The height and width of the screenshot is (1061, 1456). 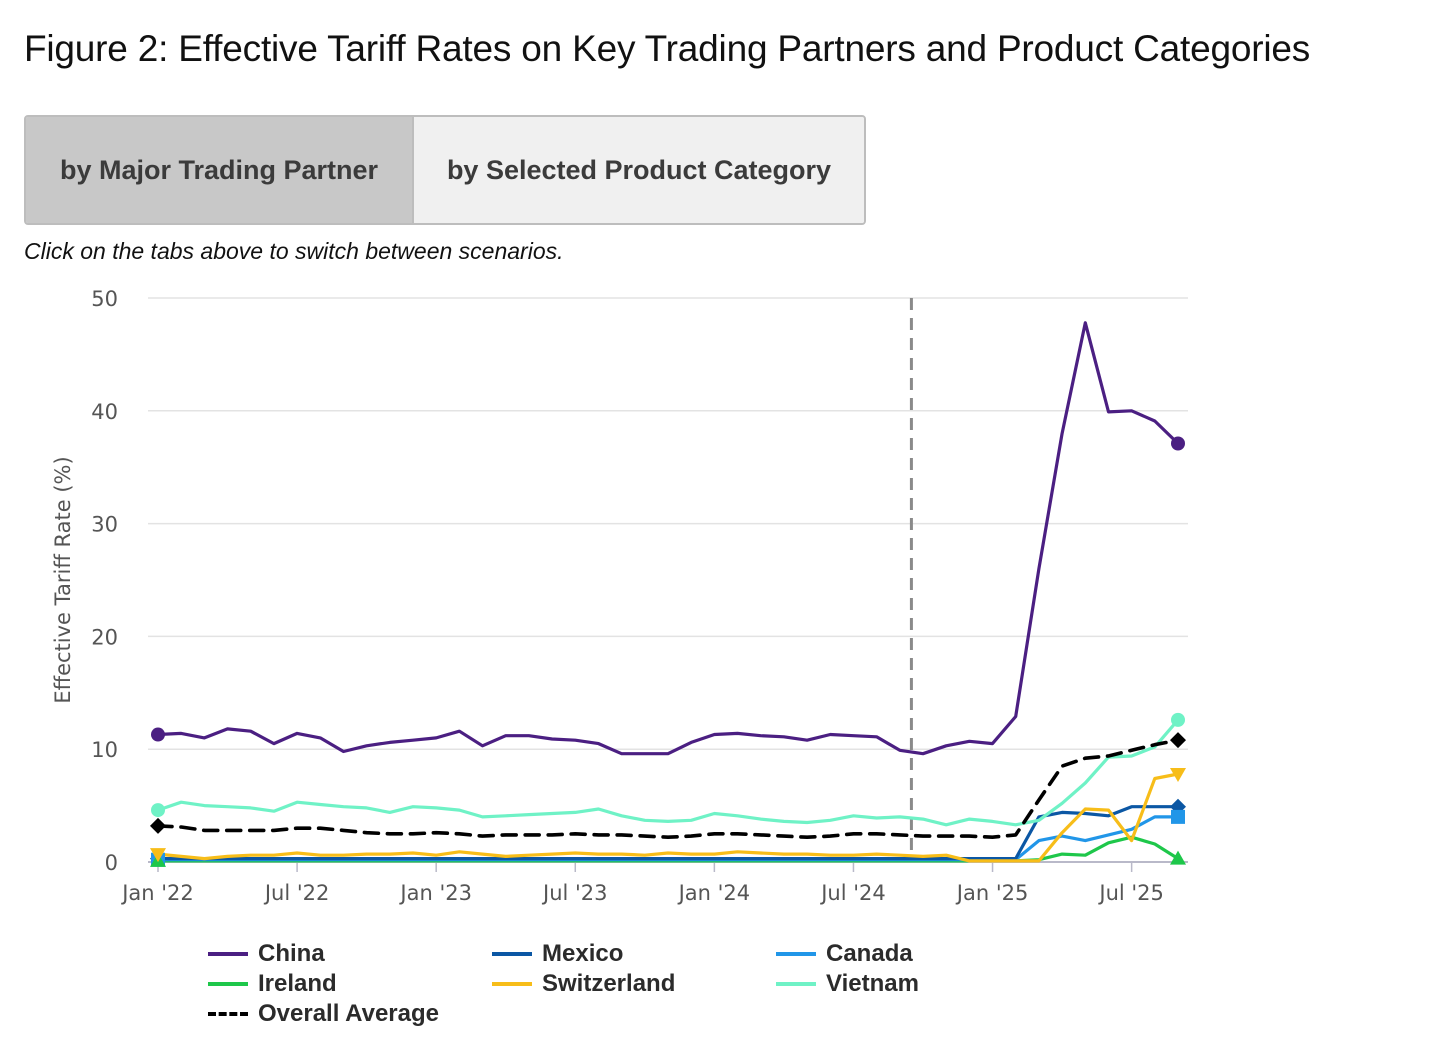 I want to click on x-tick-label-jul-23: Jul '23, so click(x=574, y=893).